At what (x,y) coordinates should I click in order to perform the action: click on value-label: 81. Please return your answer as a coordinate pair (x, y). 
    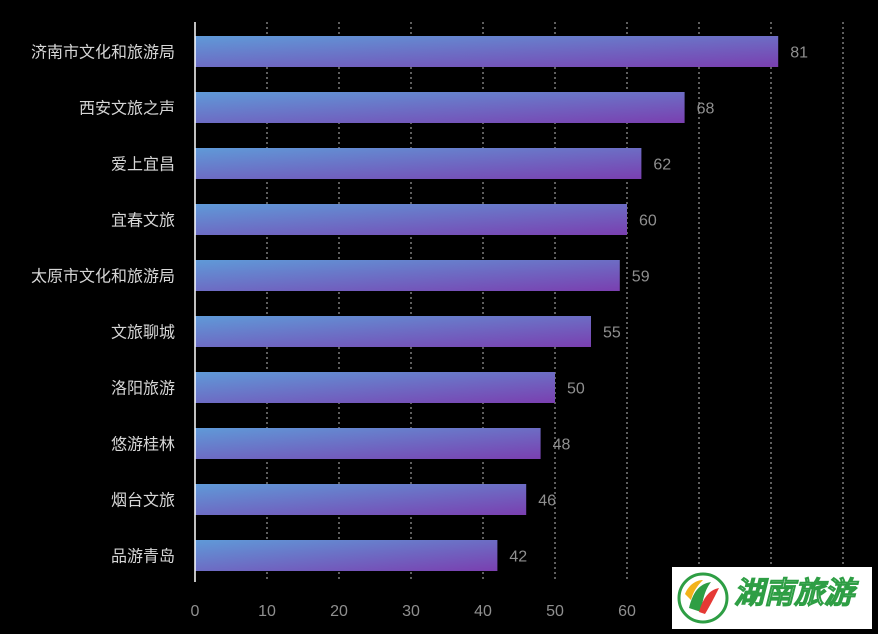
    Looking at the image, I should click on (799, 53).